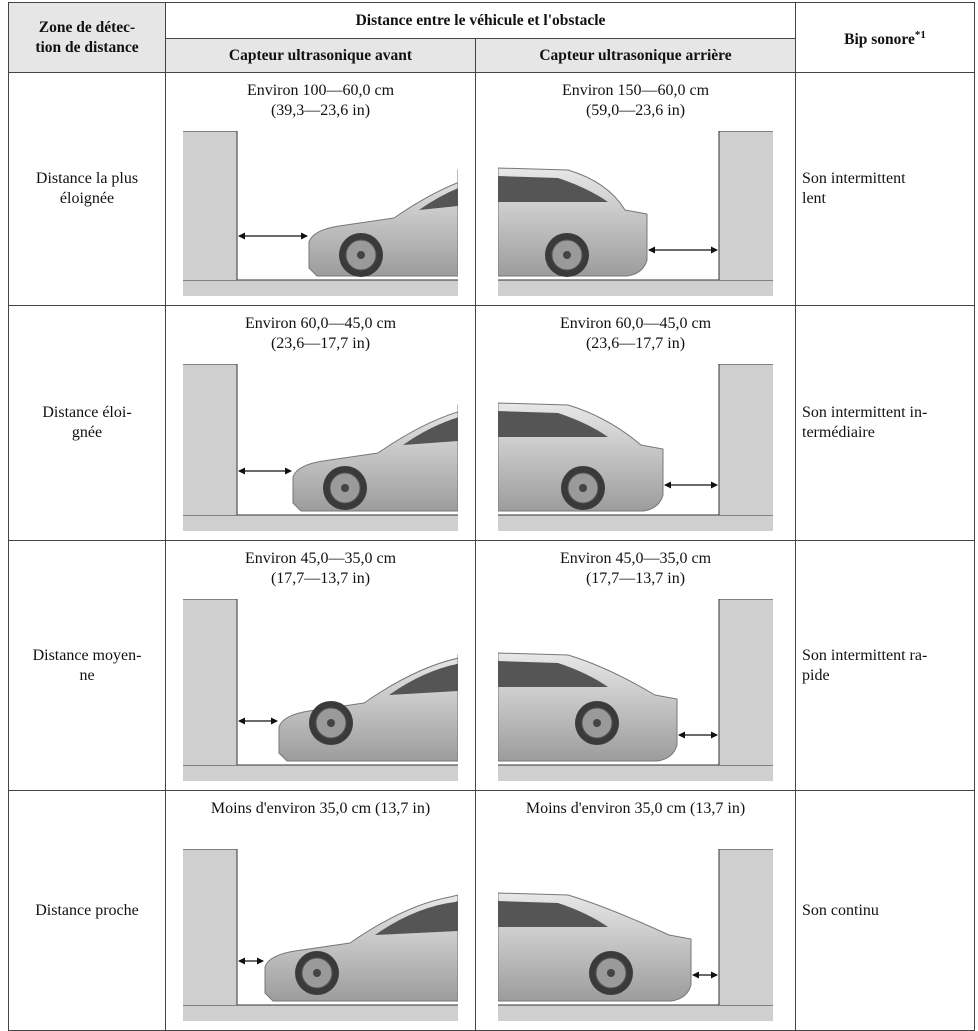  I want to click on front-distance: Environ 100—60,0 cm (39,3—23,6 in), so click(320, 100).